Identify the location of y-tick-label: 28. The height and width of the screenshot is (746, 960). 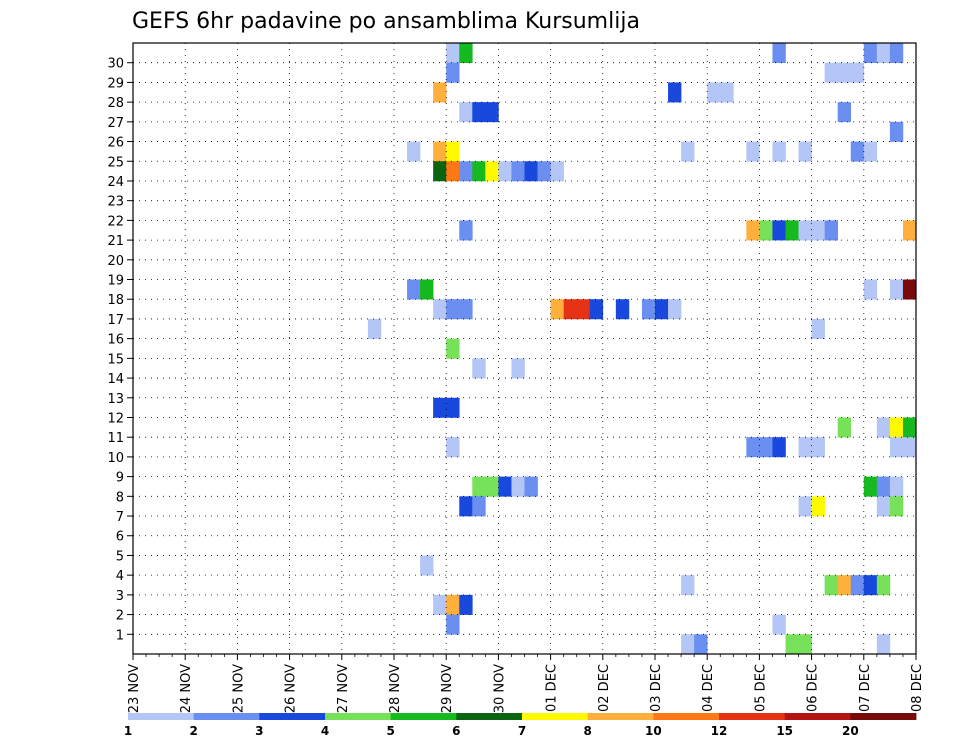
(115, 103).